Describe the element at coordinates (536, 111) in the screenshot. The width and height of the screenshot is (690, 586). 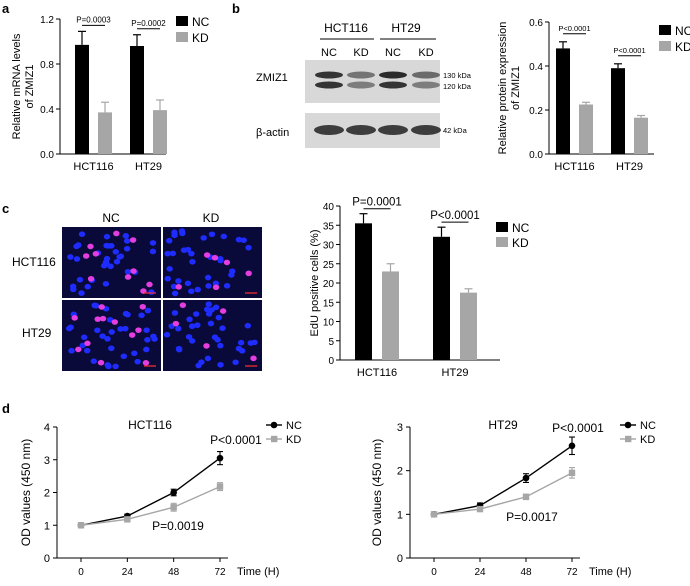
I see `y-tick-label: 0.2` at that location.